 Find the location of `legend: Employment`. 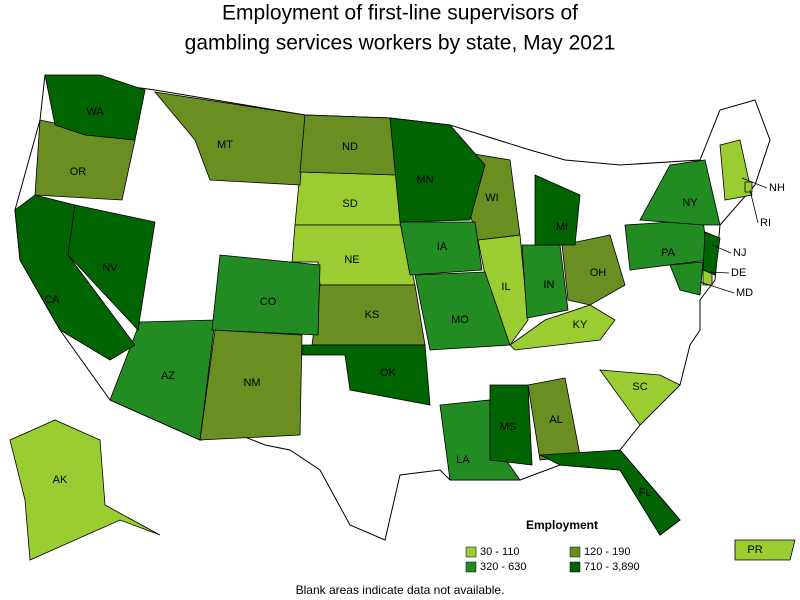

legend: Employment is located at coordinates (562, 525).